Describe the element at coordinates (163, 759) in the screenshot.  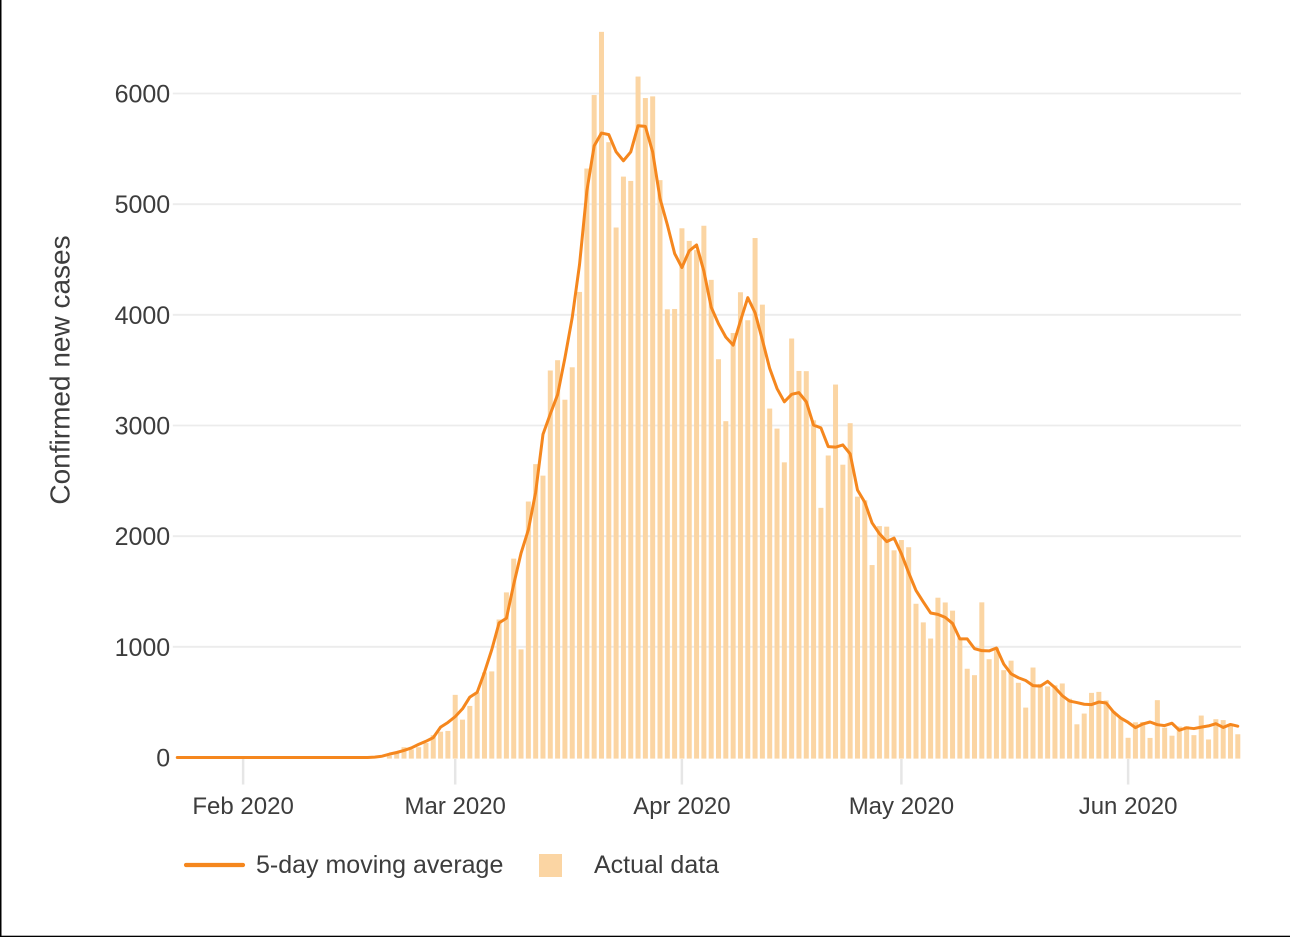
I see `svg-text: 0` at that location.